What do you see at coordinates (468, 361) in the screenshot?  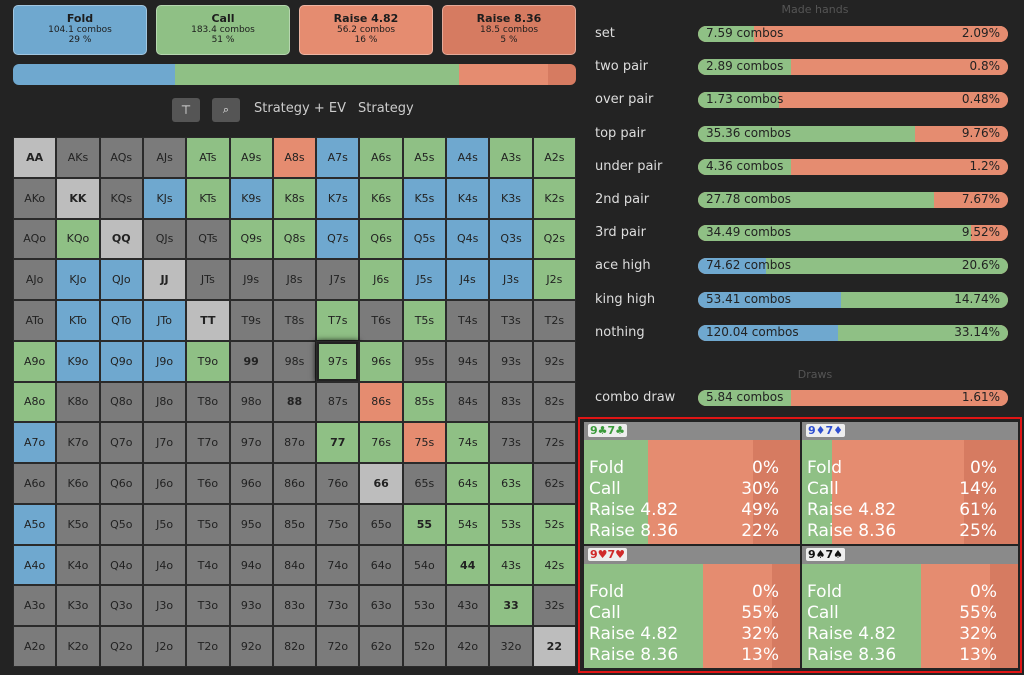 I see `hand-cell: 94s` at bounding box center [468, 361].